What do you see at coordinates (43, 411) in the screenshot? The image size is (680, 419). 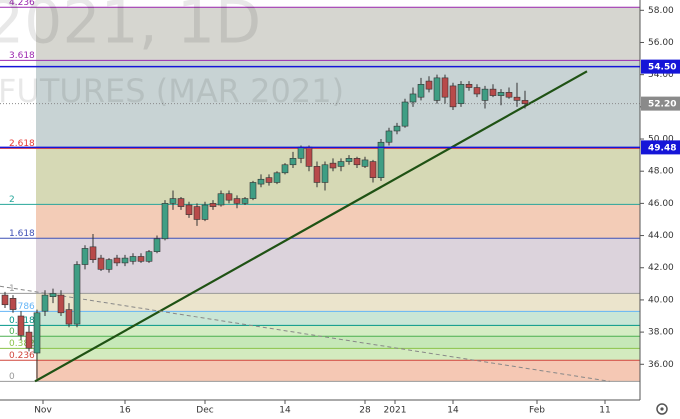 I see `x-tick-label: Nov` at bounding box center [43, 411].